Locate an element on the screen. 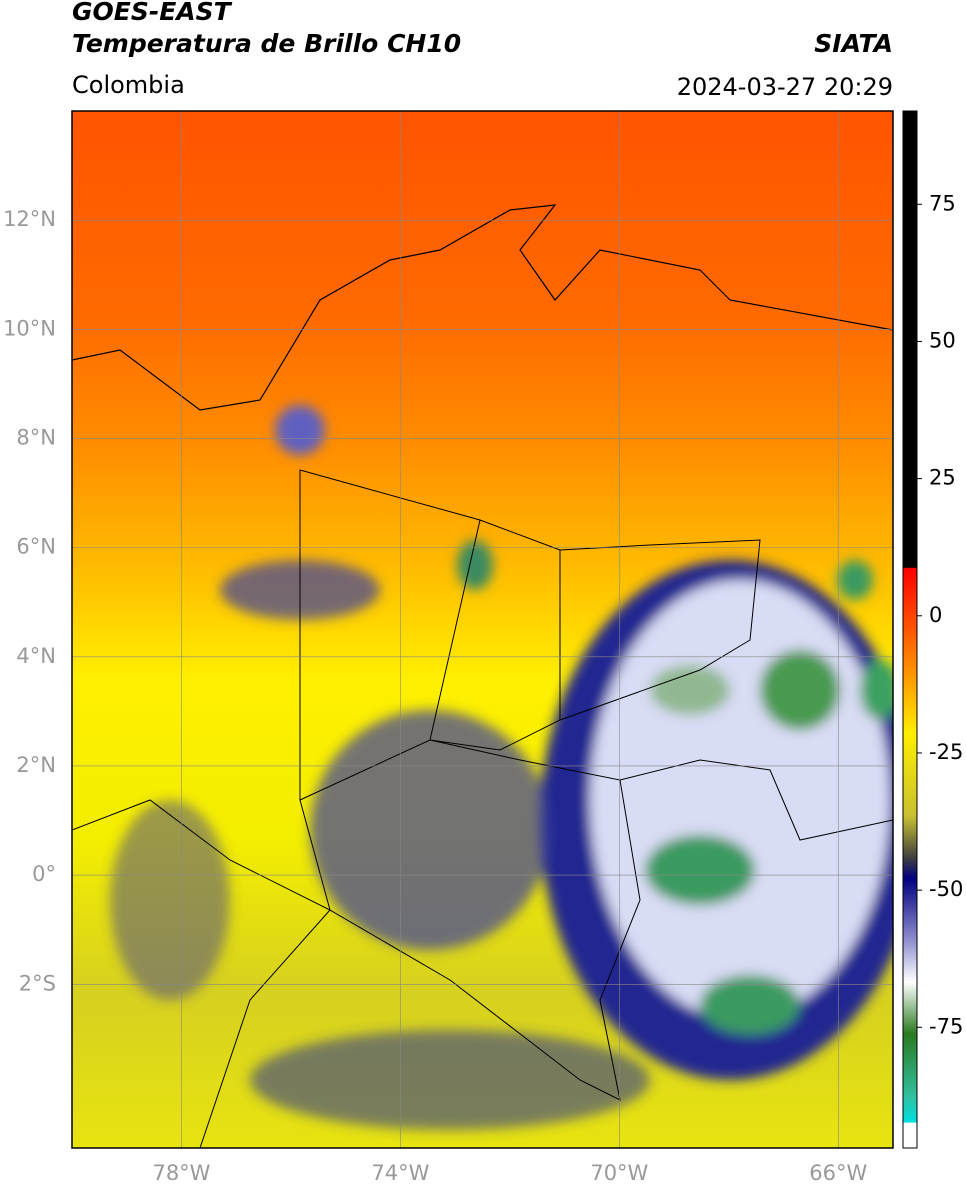  lat-tick-label: 12°N is located at coordinates (29, 219).